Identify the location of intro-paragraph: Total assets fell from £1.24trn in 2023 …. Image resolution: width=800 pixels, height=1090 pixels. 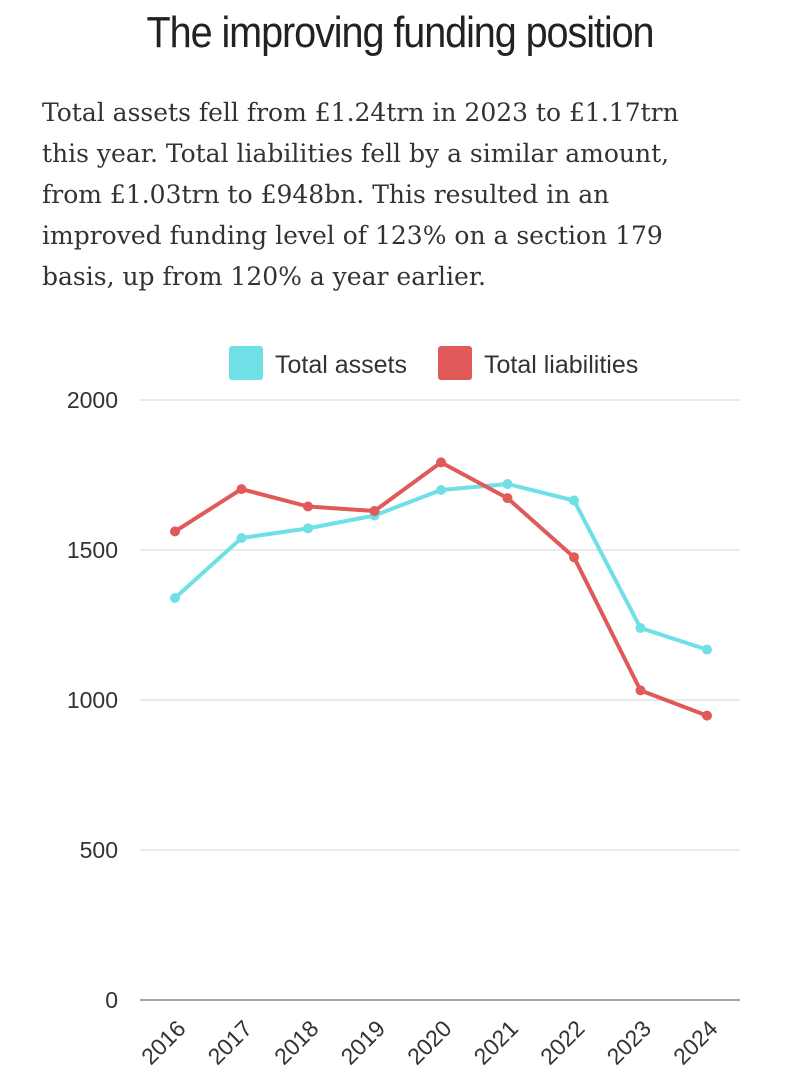
(360, 194).